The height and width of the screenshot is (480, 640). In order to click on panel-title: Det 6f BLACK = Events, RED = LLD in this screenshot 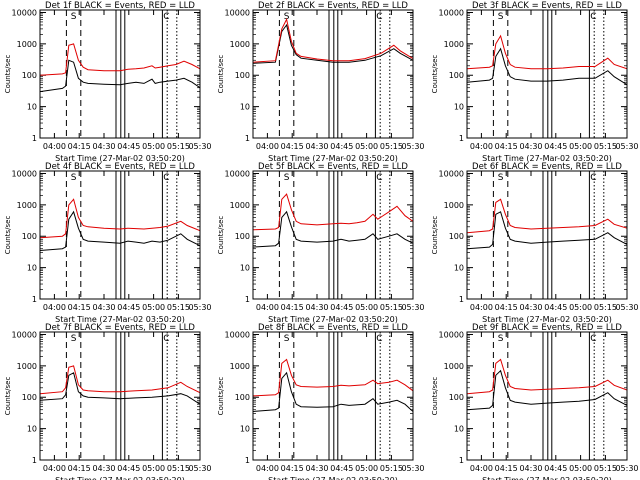, I will do `click(547, 167)`.